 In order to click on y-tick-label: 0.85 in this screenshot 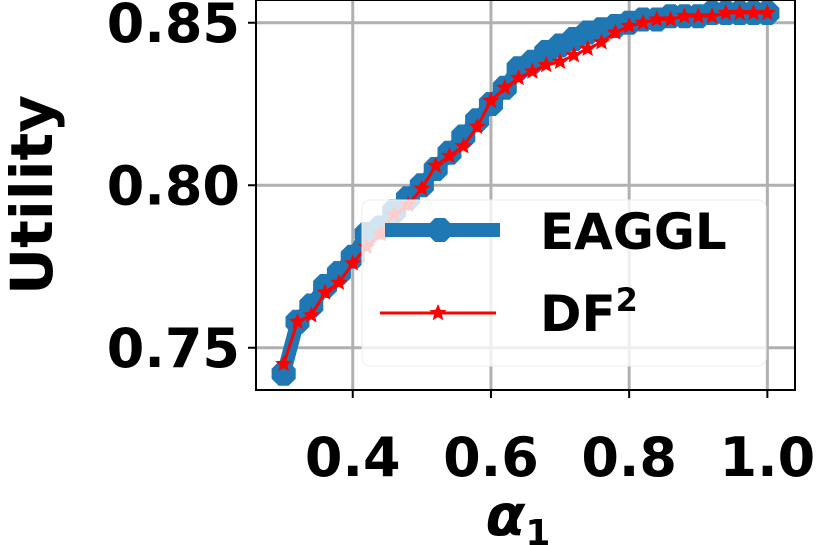, I will do `click(173, 27)`.